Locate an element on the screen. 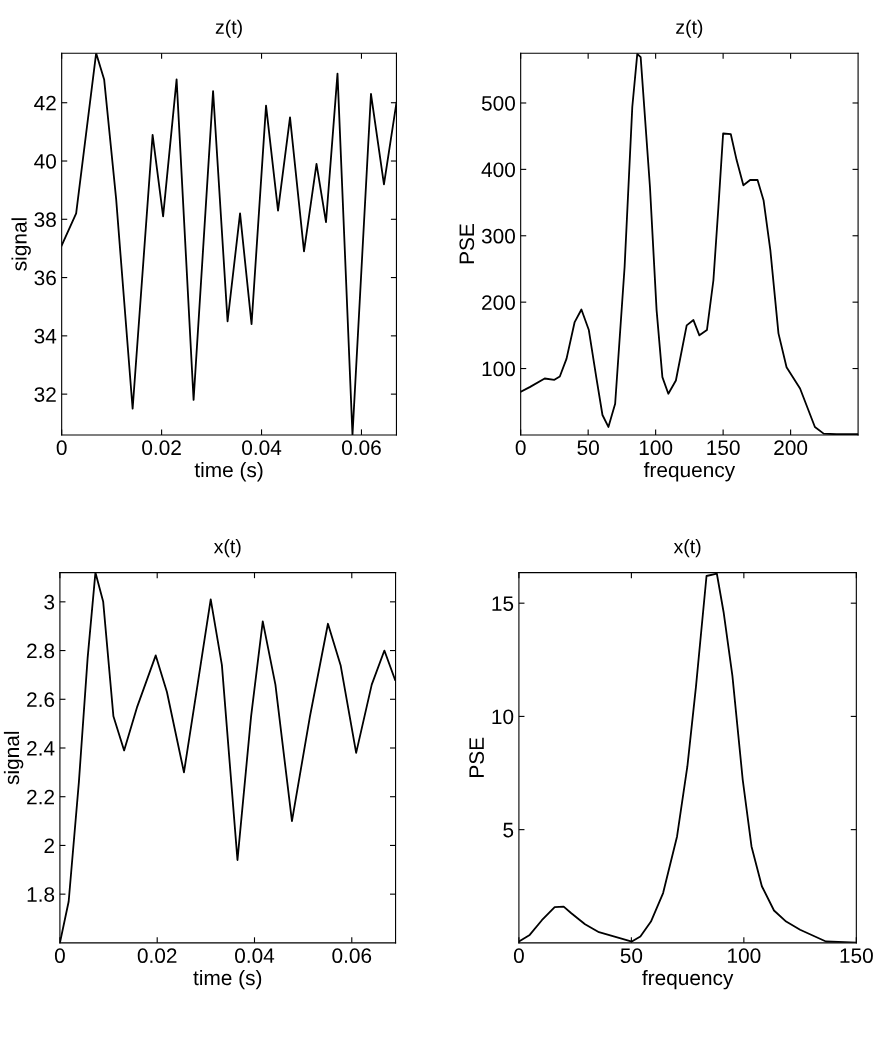 The image size is (881, 1043). y-tick-label: 100 is located at coordinates (498, 369).